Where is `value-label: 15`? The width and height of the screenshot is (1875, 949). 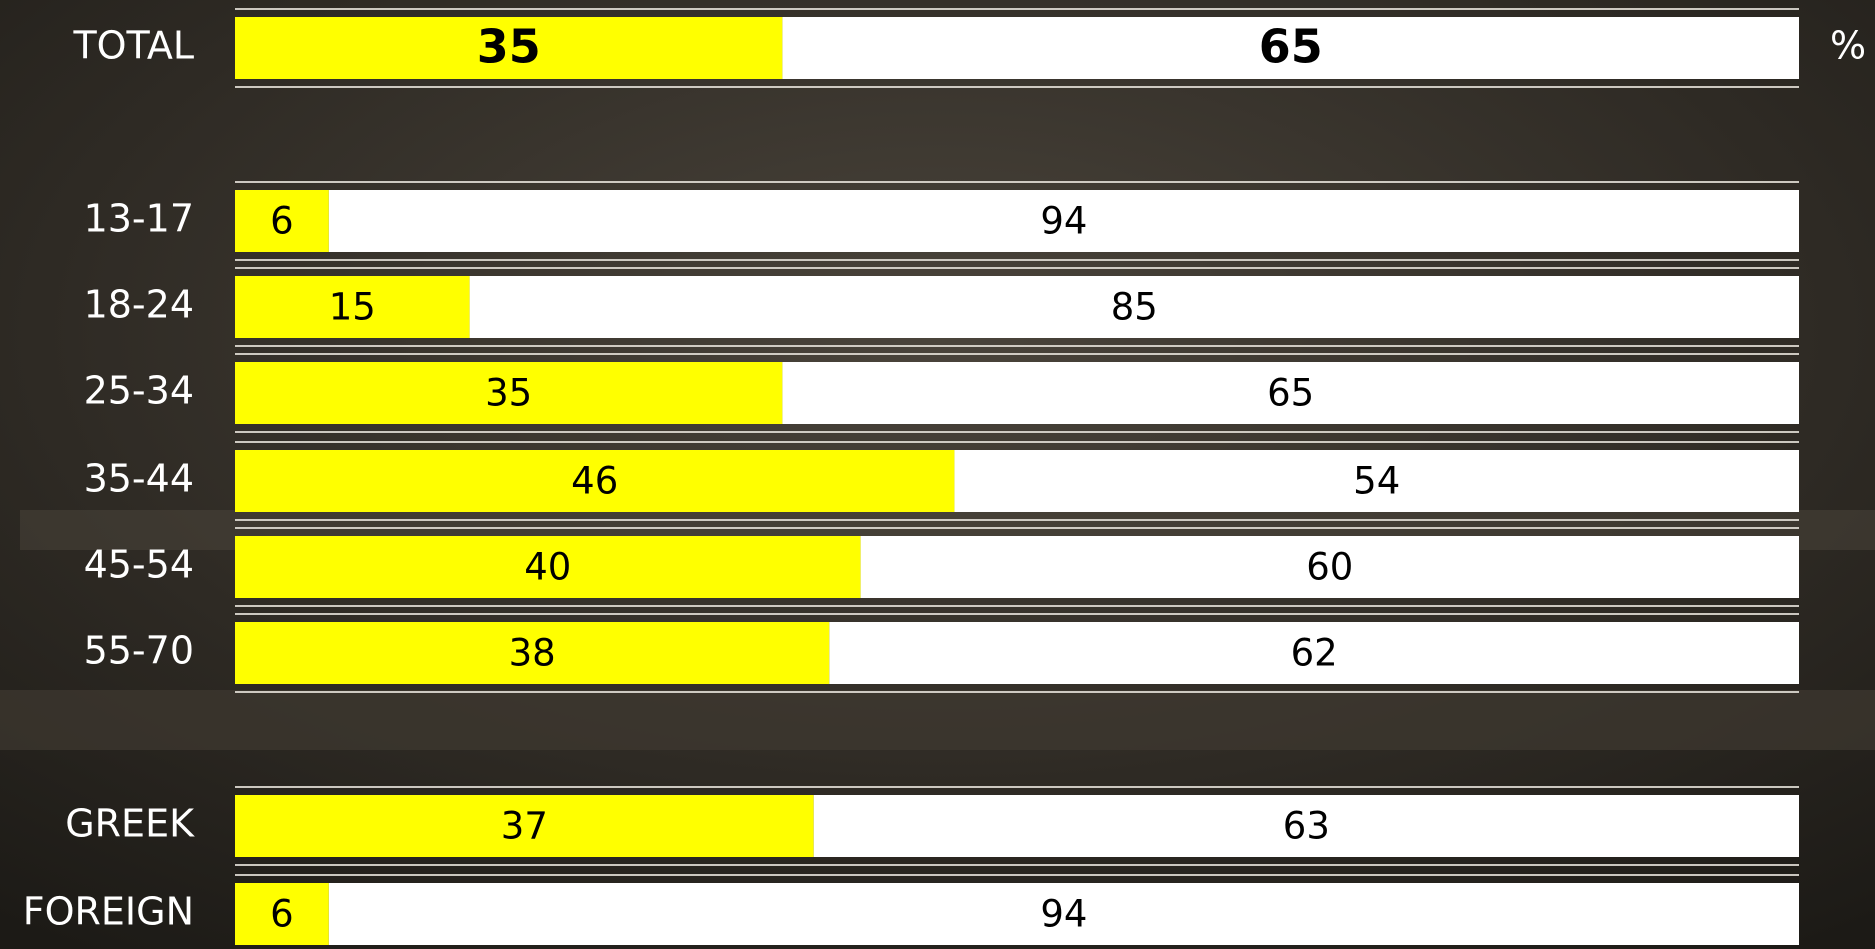 value-label: 15 is located at coordinates (352, 307).